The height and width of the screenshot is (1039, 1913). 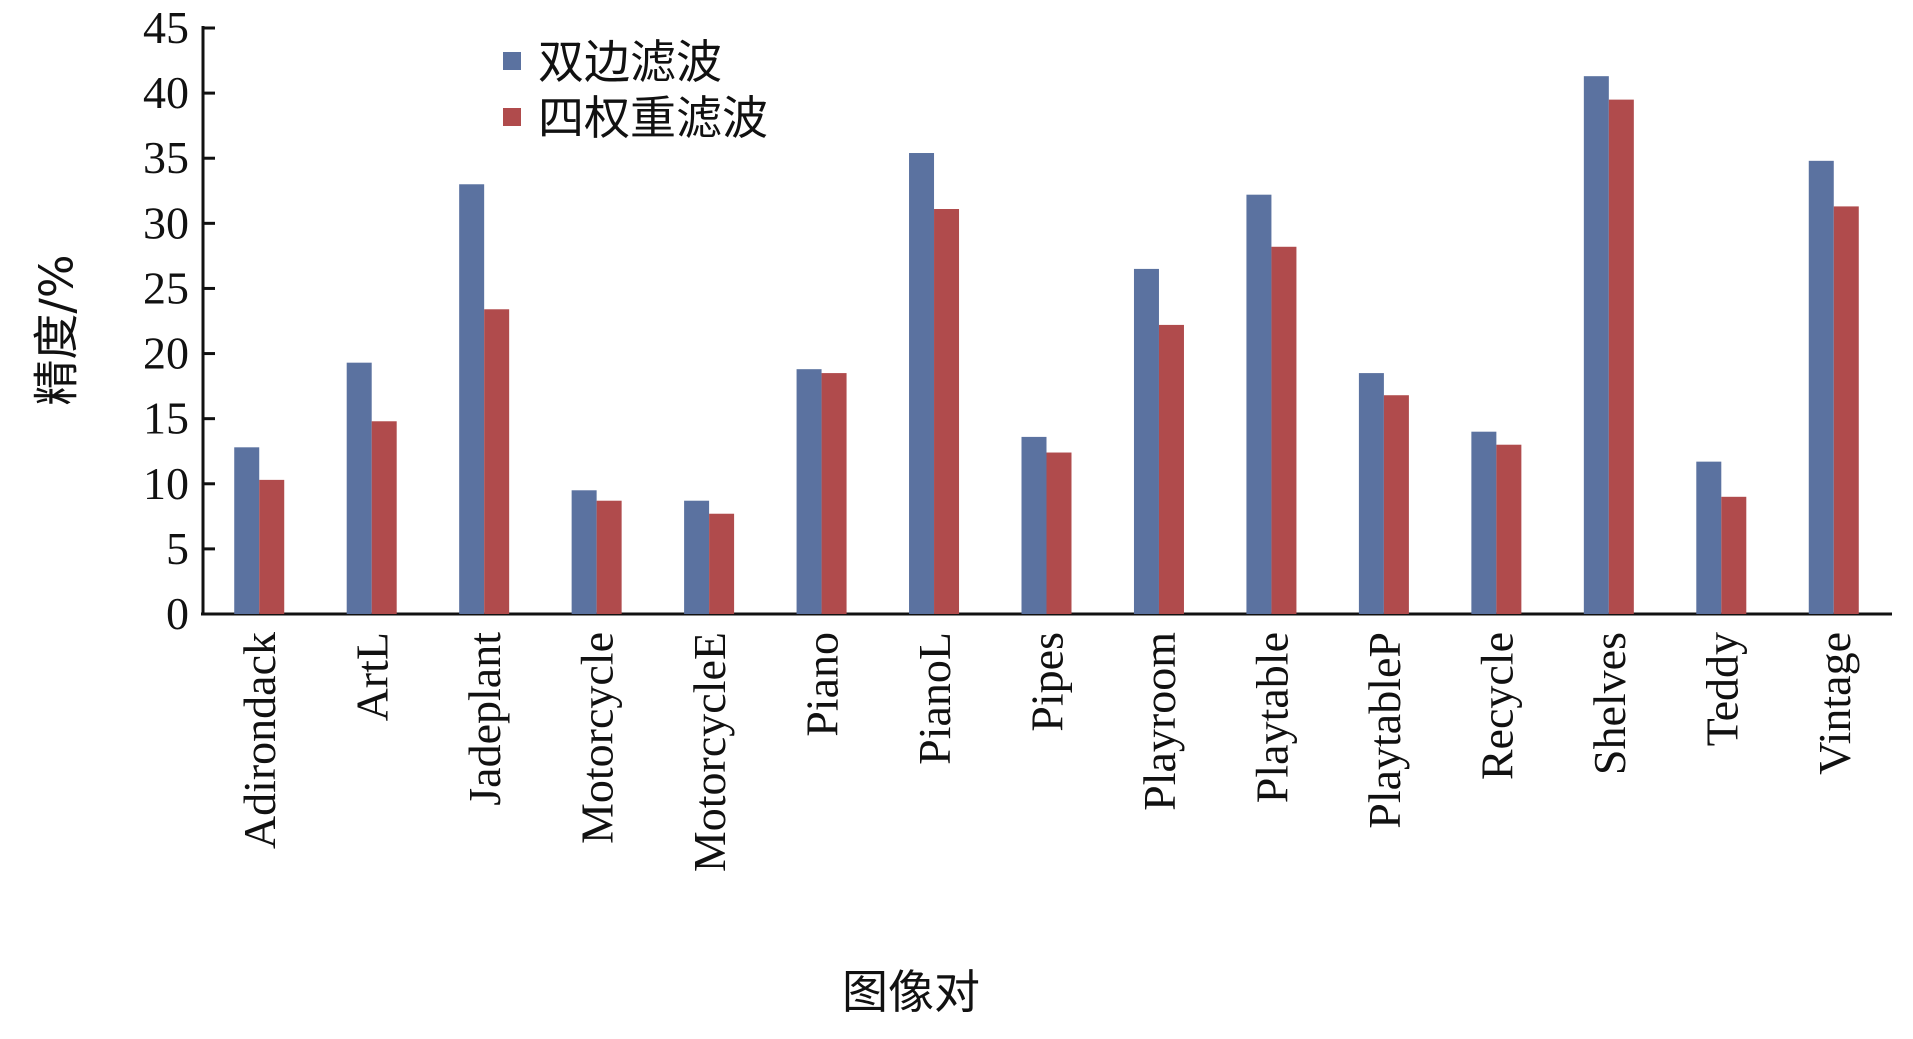 What do you see at coordinates (166, 483) in the screenshot?
I see `y-tick-label: 10` at bounding box center [166, 483].